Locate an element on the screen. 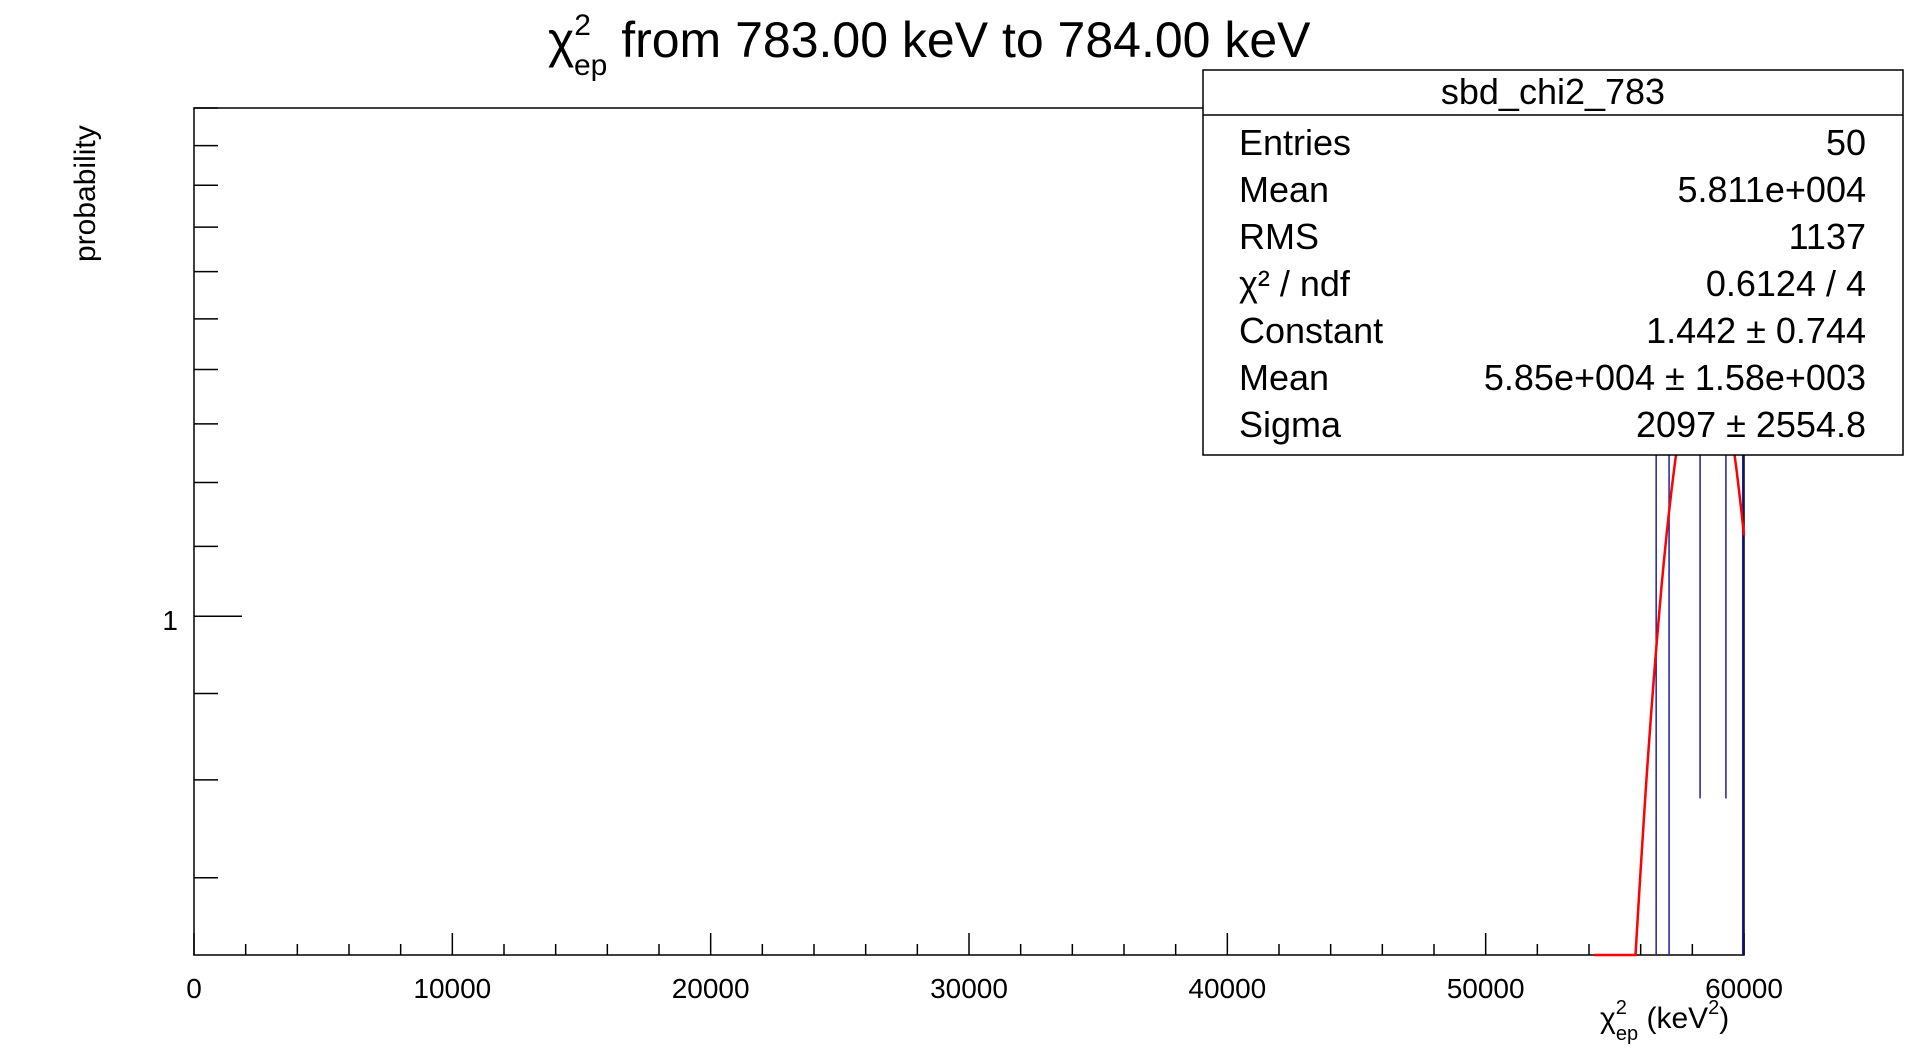  x-tick-label: 30000 is located at coordinates (969, 988).